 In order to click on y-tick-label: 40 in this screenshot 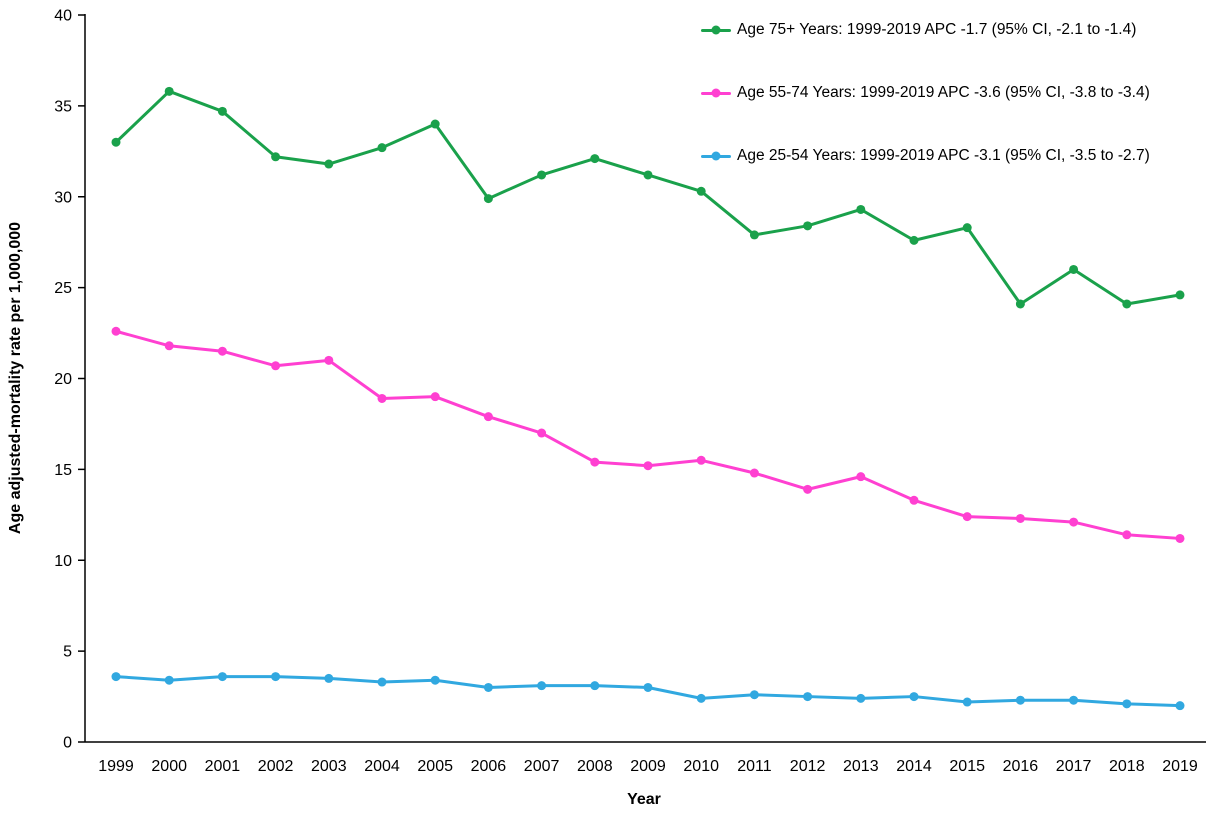, I will do `click(63, 16)`.